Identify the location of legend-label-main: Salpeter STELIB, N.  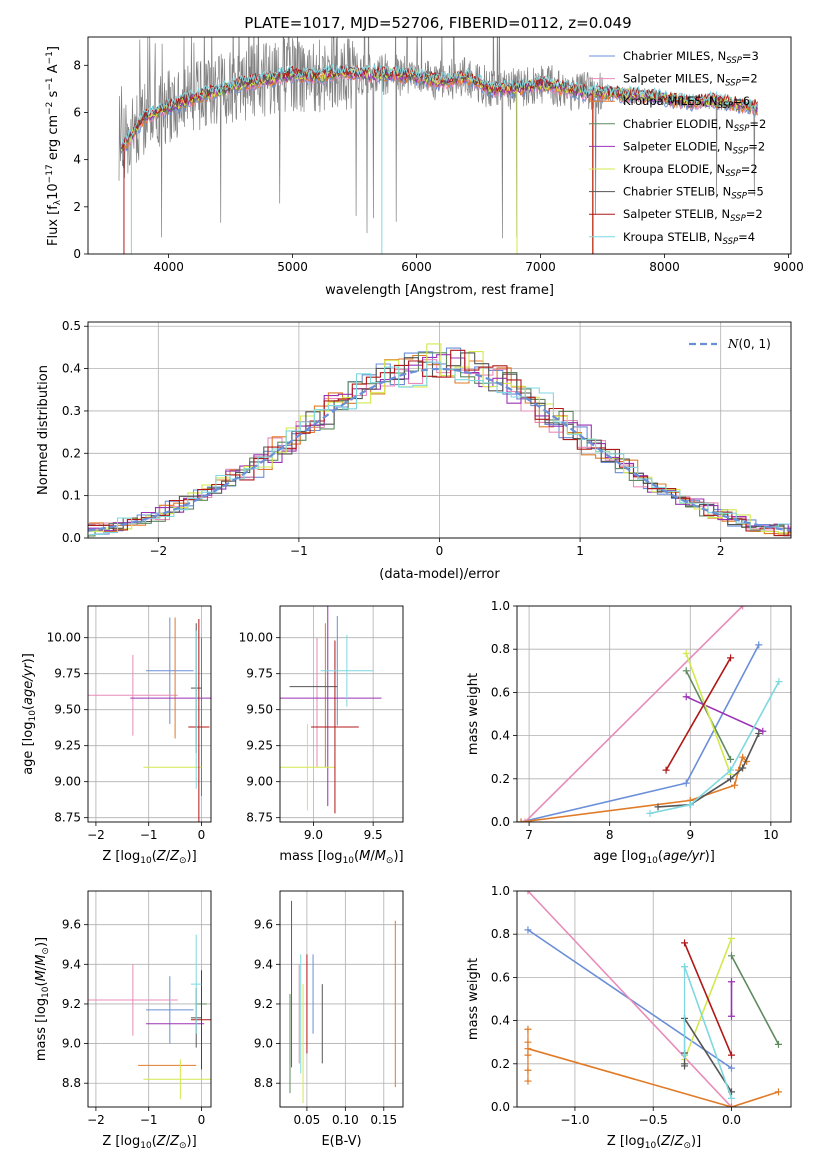
(676, 214).